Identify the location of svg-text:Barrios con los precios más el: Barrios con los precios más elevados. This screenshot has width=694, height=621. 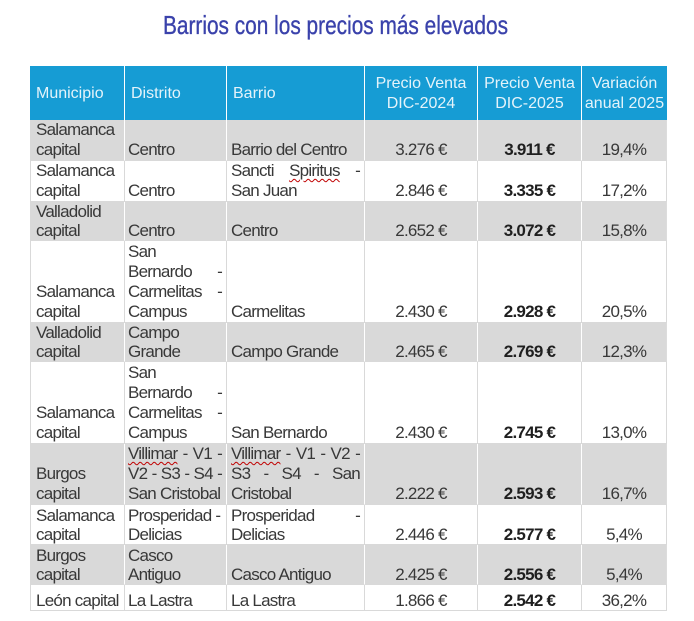
(335, 25).